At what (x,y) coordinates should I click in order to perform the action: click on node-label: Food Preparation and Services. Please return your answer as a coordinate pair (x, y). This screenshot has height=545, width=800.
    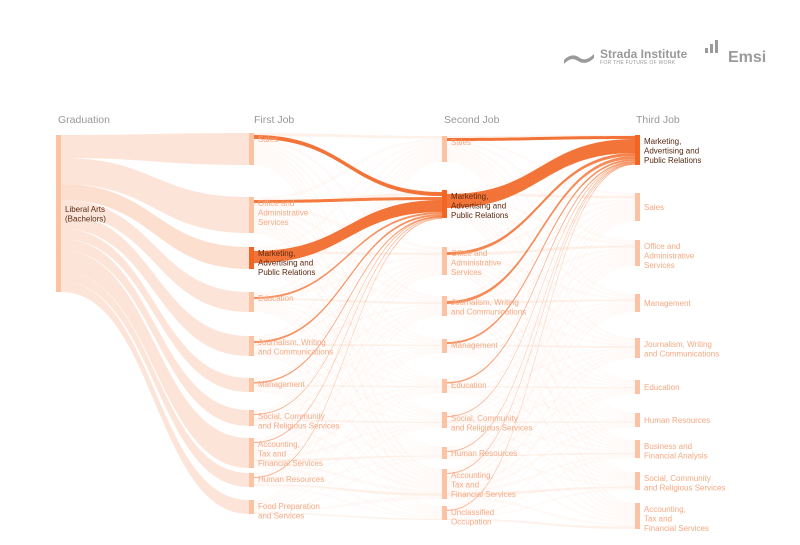
    Looking at the image, I should click on (289, 511).